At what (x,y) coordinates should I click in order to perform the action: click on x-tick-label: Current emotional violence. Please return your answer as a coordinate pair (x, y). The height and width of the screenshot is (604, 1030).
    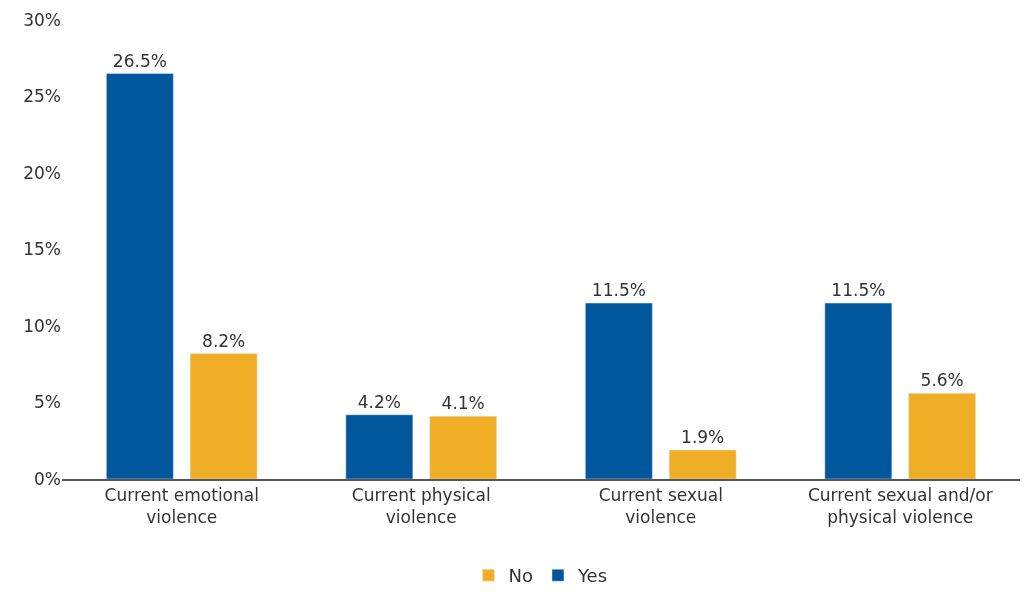
    Looking at the image, I should click on (181, 506).